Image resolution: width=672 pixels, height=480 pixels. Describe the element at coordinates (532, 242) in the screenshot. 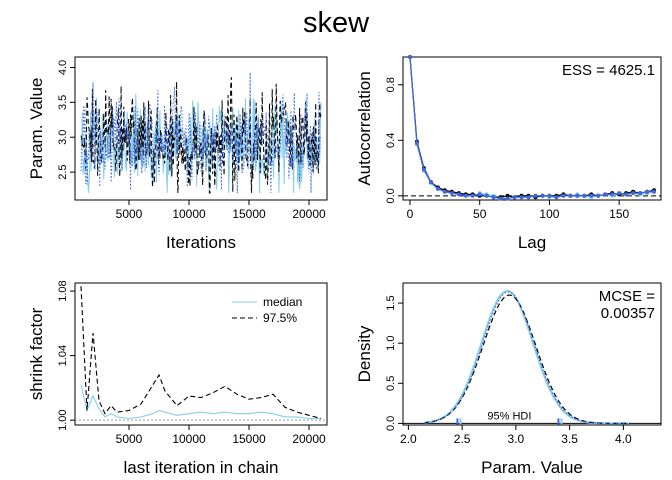

I see `acf-x-axis-label: Lag` at that location.